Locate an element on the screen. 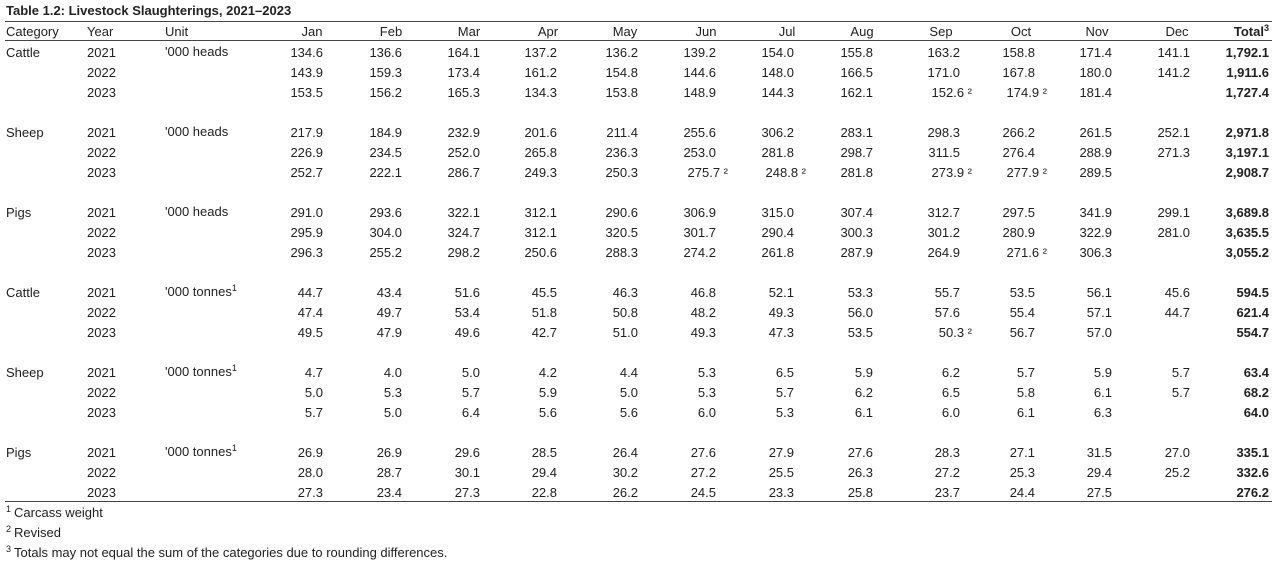 Image resolution: width=1277 pixels, height=563 pixels. header-unit: Unit is located at coordinates (177, 31).